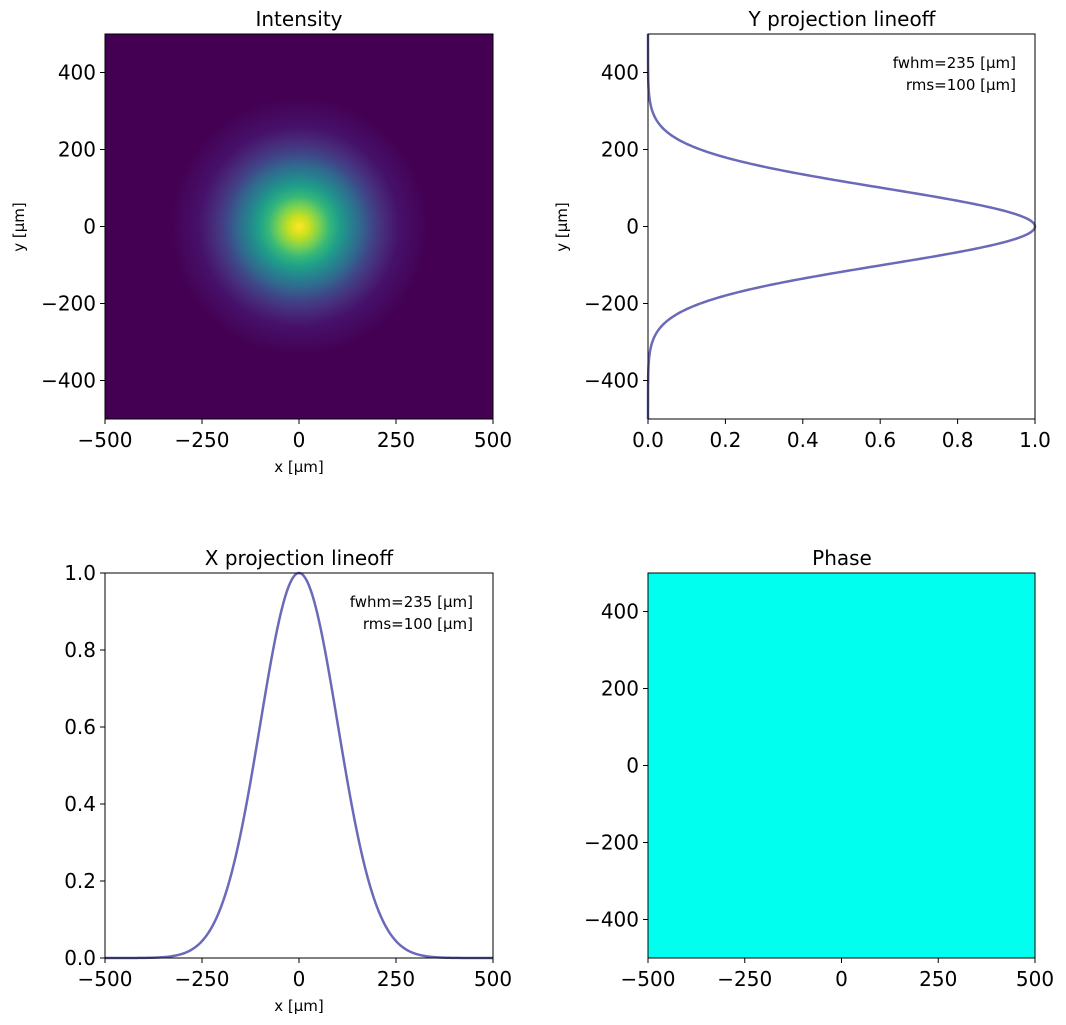 Image resolution: width=1066 pixels, height=1025 pixels. What do you see at coordinates (299, 1006) in the screenshot?
I see `x-projection-x-label: x [μm]` at bounding box center [299, 1006].